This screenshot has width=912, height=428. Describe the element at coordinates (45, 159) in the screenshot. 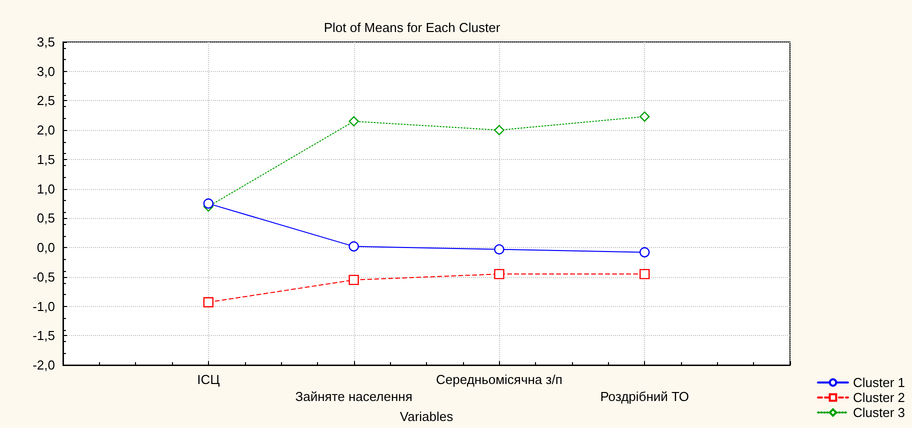

I see `y-tick-label: 1,5` at that location.